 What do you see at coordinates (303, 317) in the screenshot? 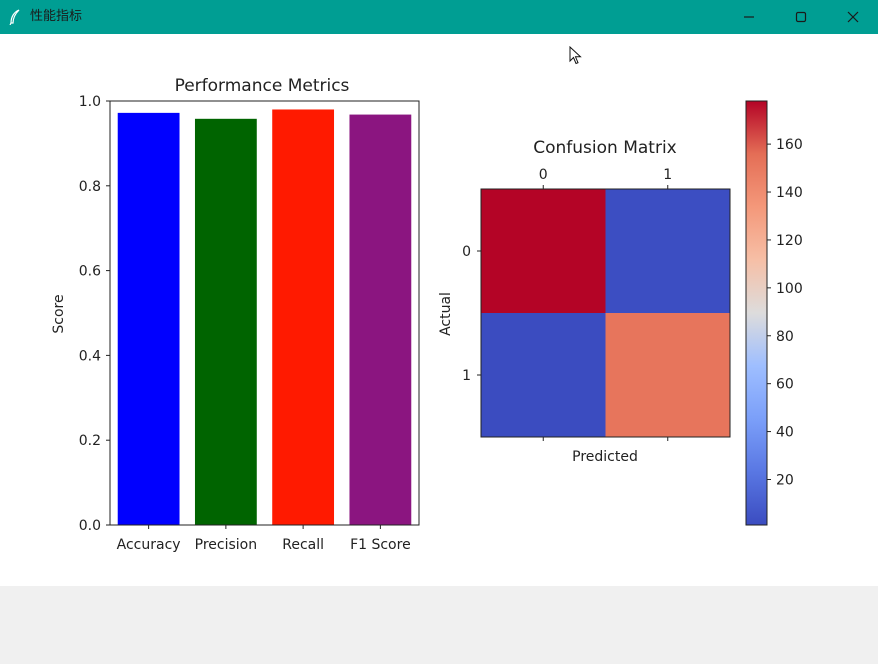
I see `bar-recall` at bounding box center [303, 317].